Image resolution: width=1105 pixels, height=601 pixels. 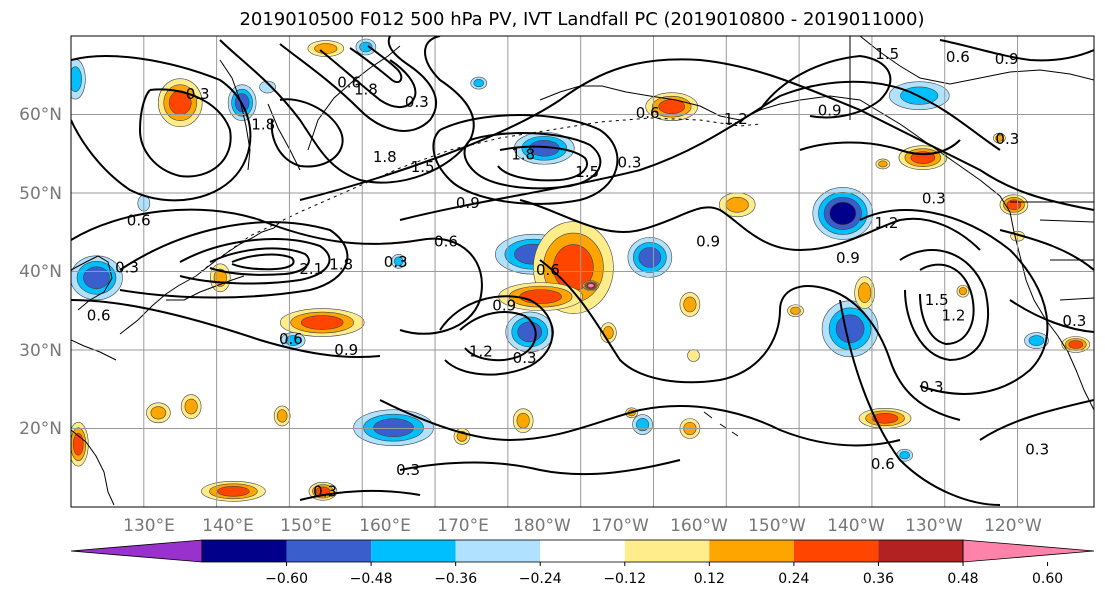 What do you see at coordinates (976, 60) in the screenshot?
I see `alaska-north-coast` at bounding box center [976, 60].